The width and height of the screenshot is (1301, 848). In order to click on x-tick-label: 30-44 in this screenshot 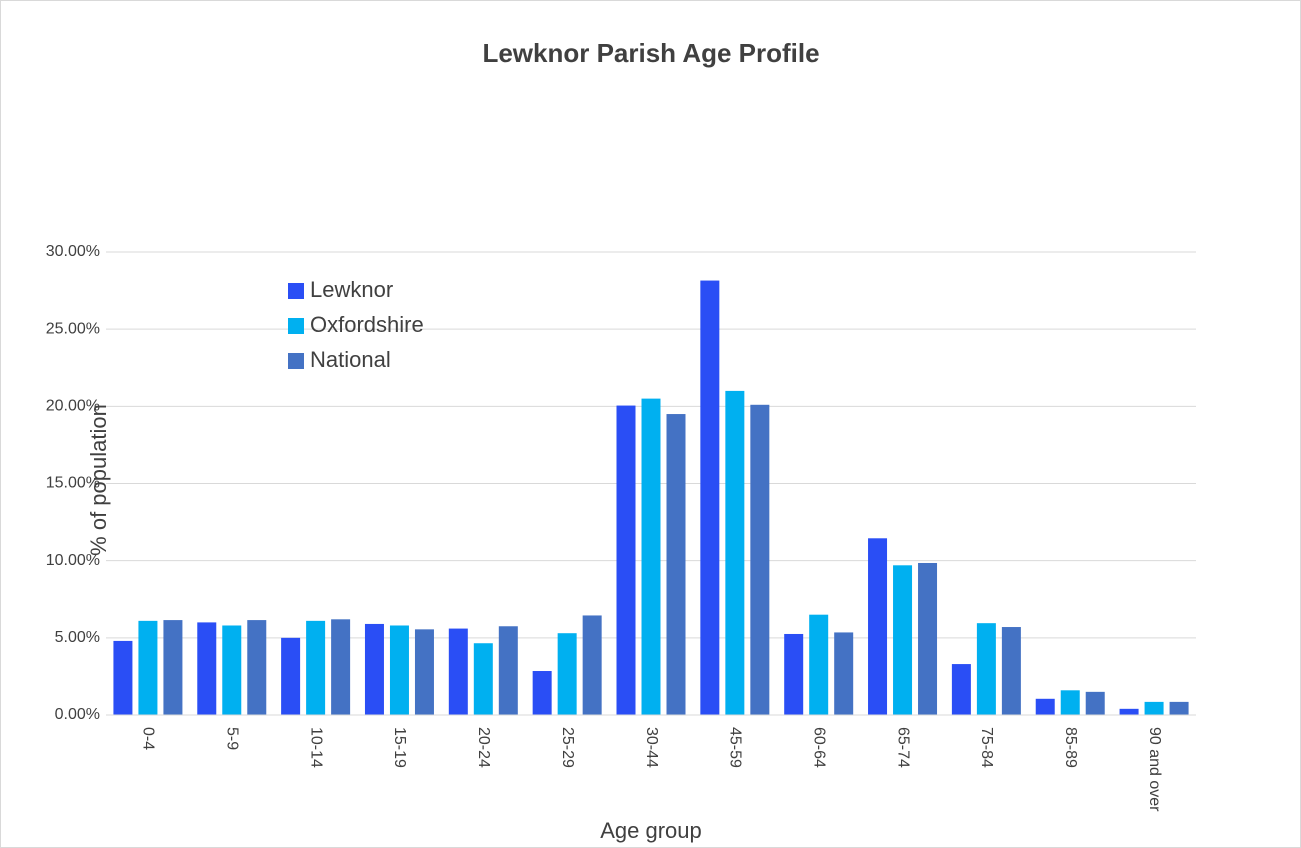, I will do `click(651, 747)`.